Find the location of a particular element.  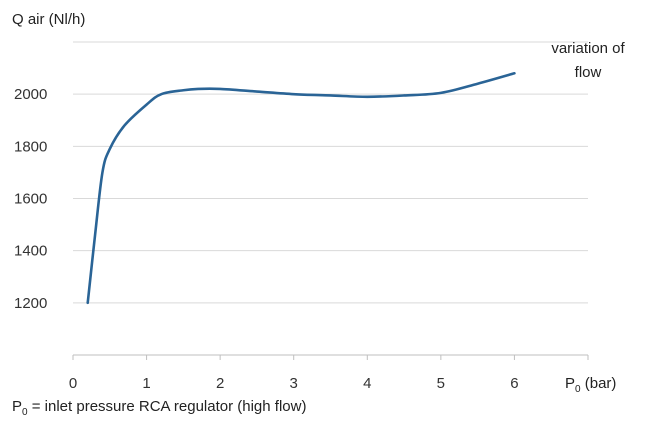

footnote-main: P is located at coordinates (17, 406).